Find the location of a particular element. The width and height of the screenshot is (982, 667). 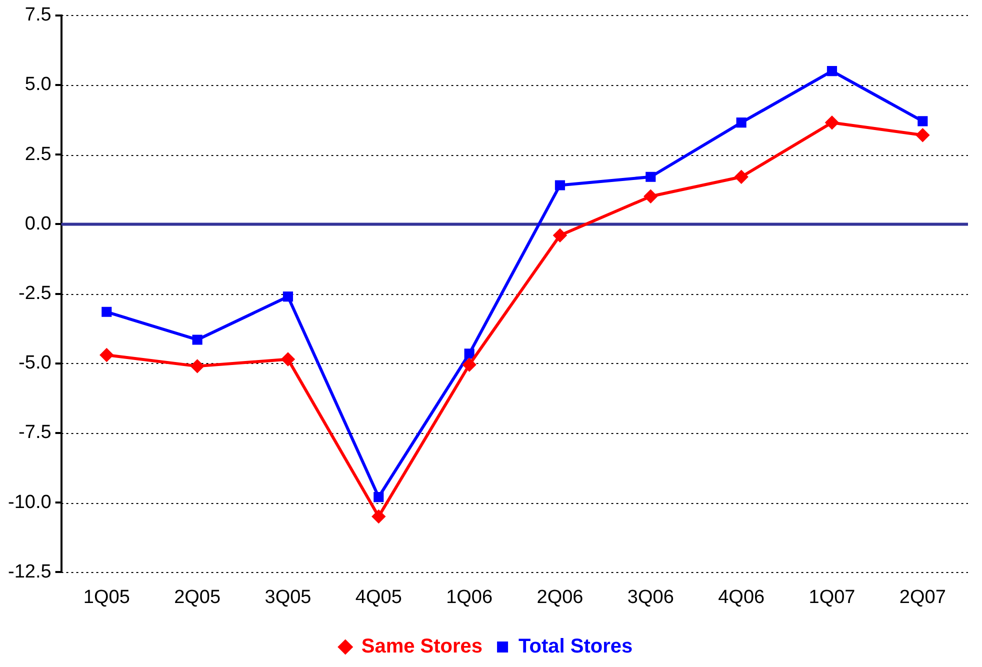

x-tick-label: 1Q07 is located at coordinates (832, 597).